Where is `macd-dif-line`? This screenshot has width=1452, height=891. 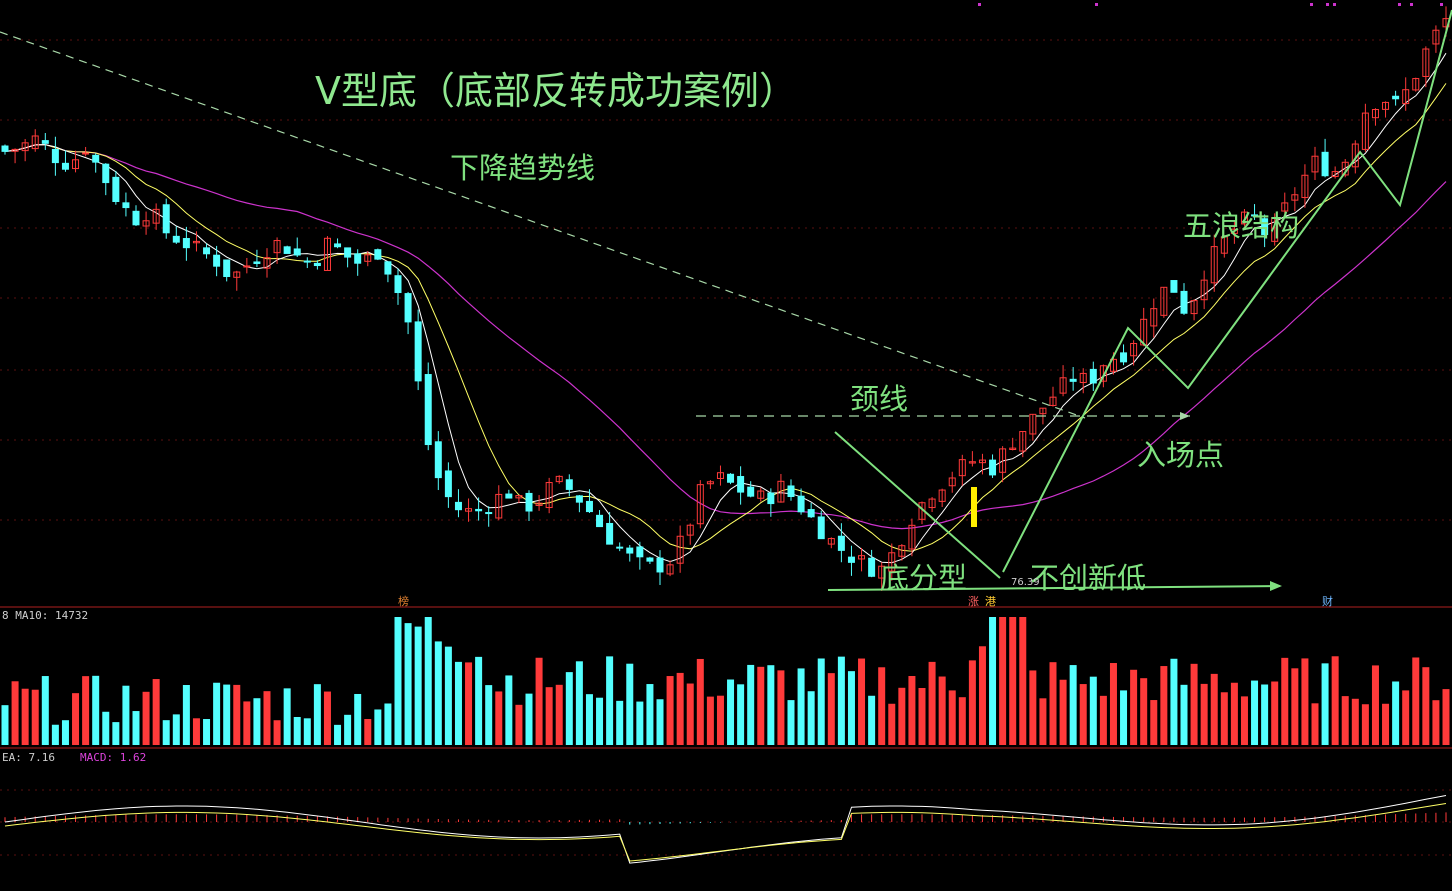 macd-dif-line is located at coordinates (725, 829).